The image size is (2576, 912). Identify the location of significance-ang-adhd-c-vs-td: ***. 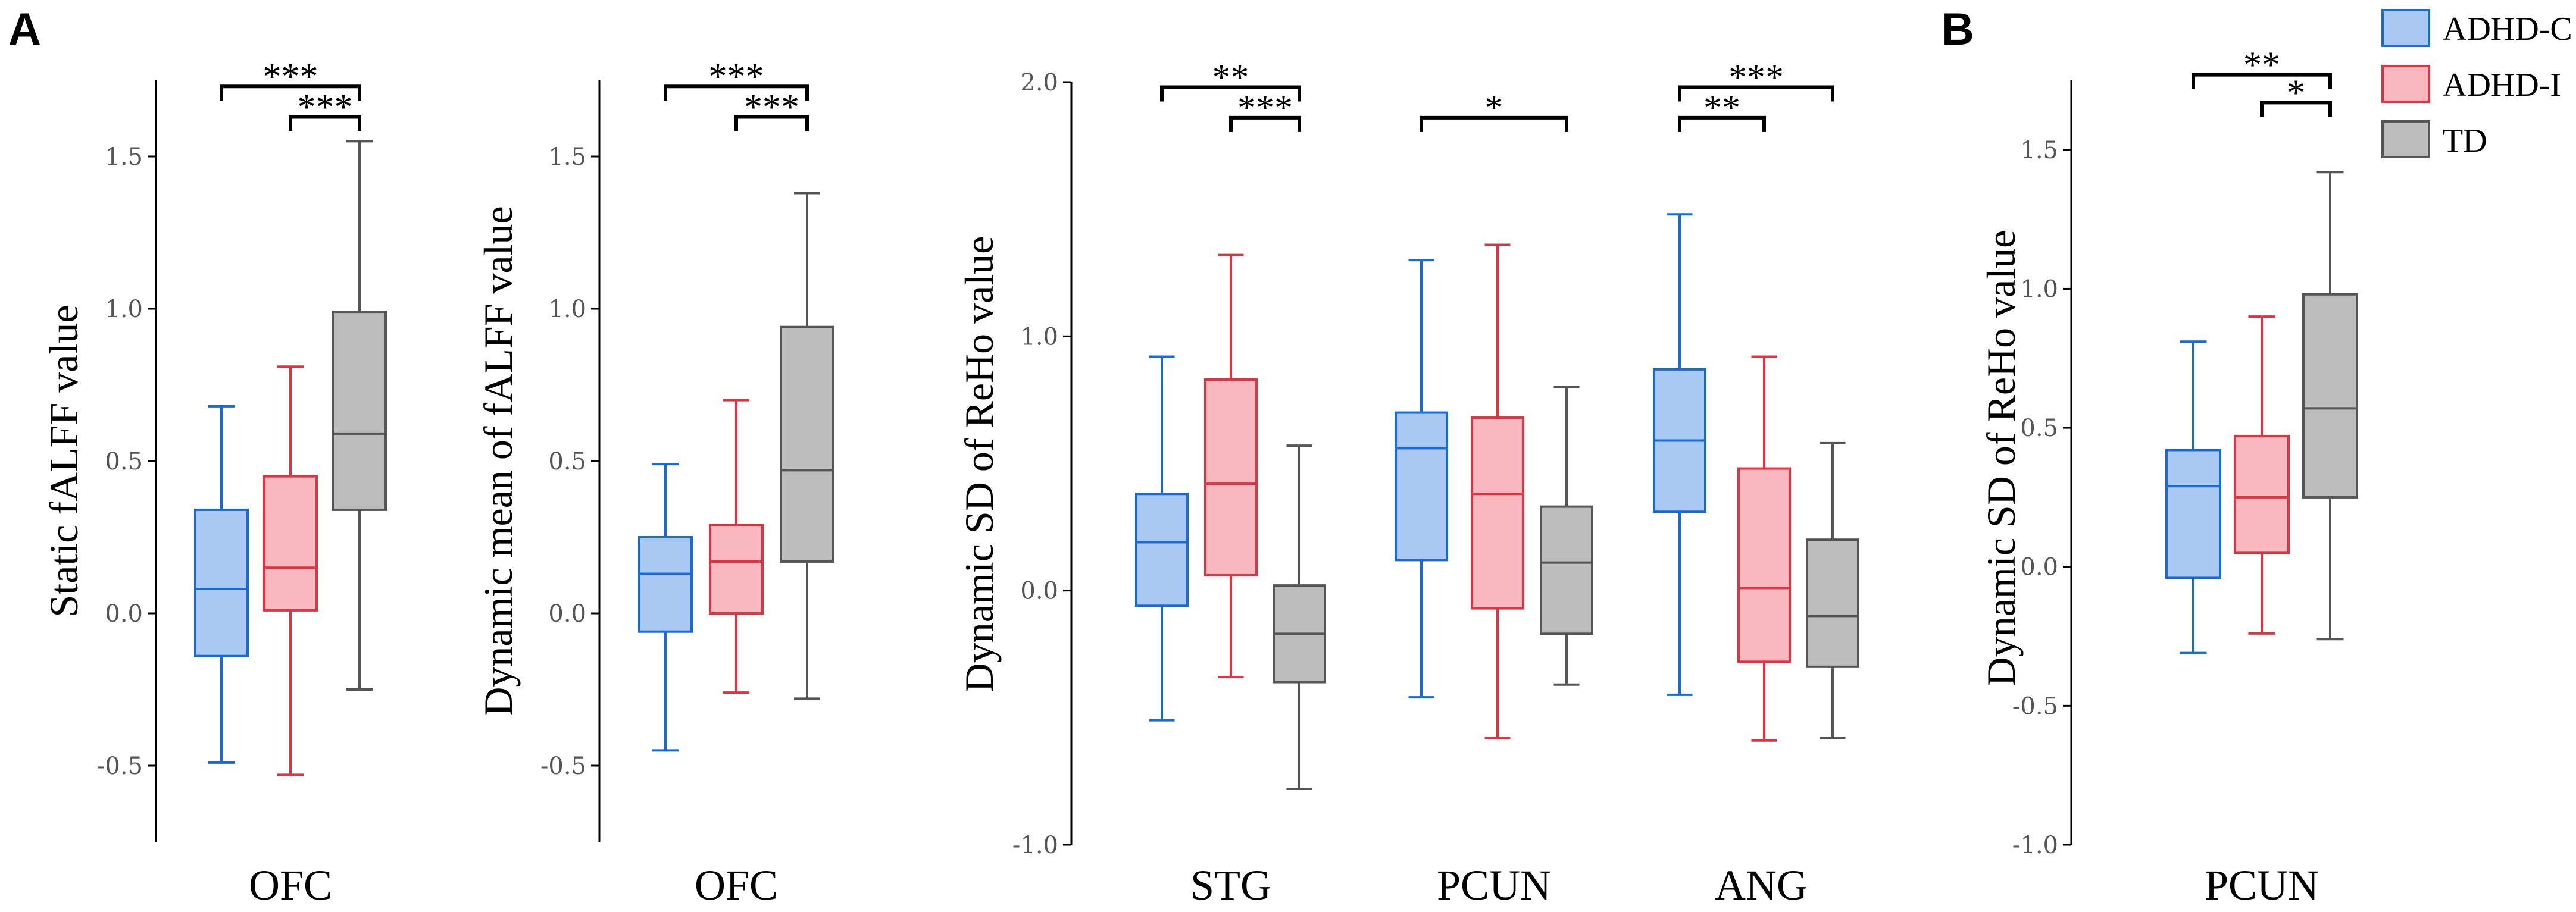
(1756, 80).